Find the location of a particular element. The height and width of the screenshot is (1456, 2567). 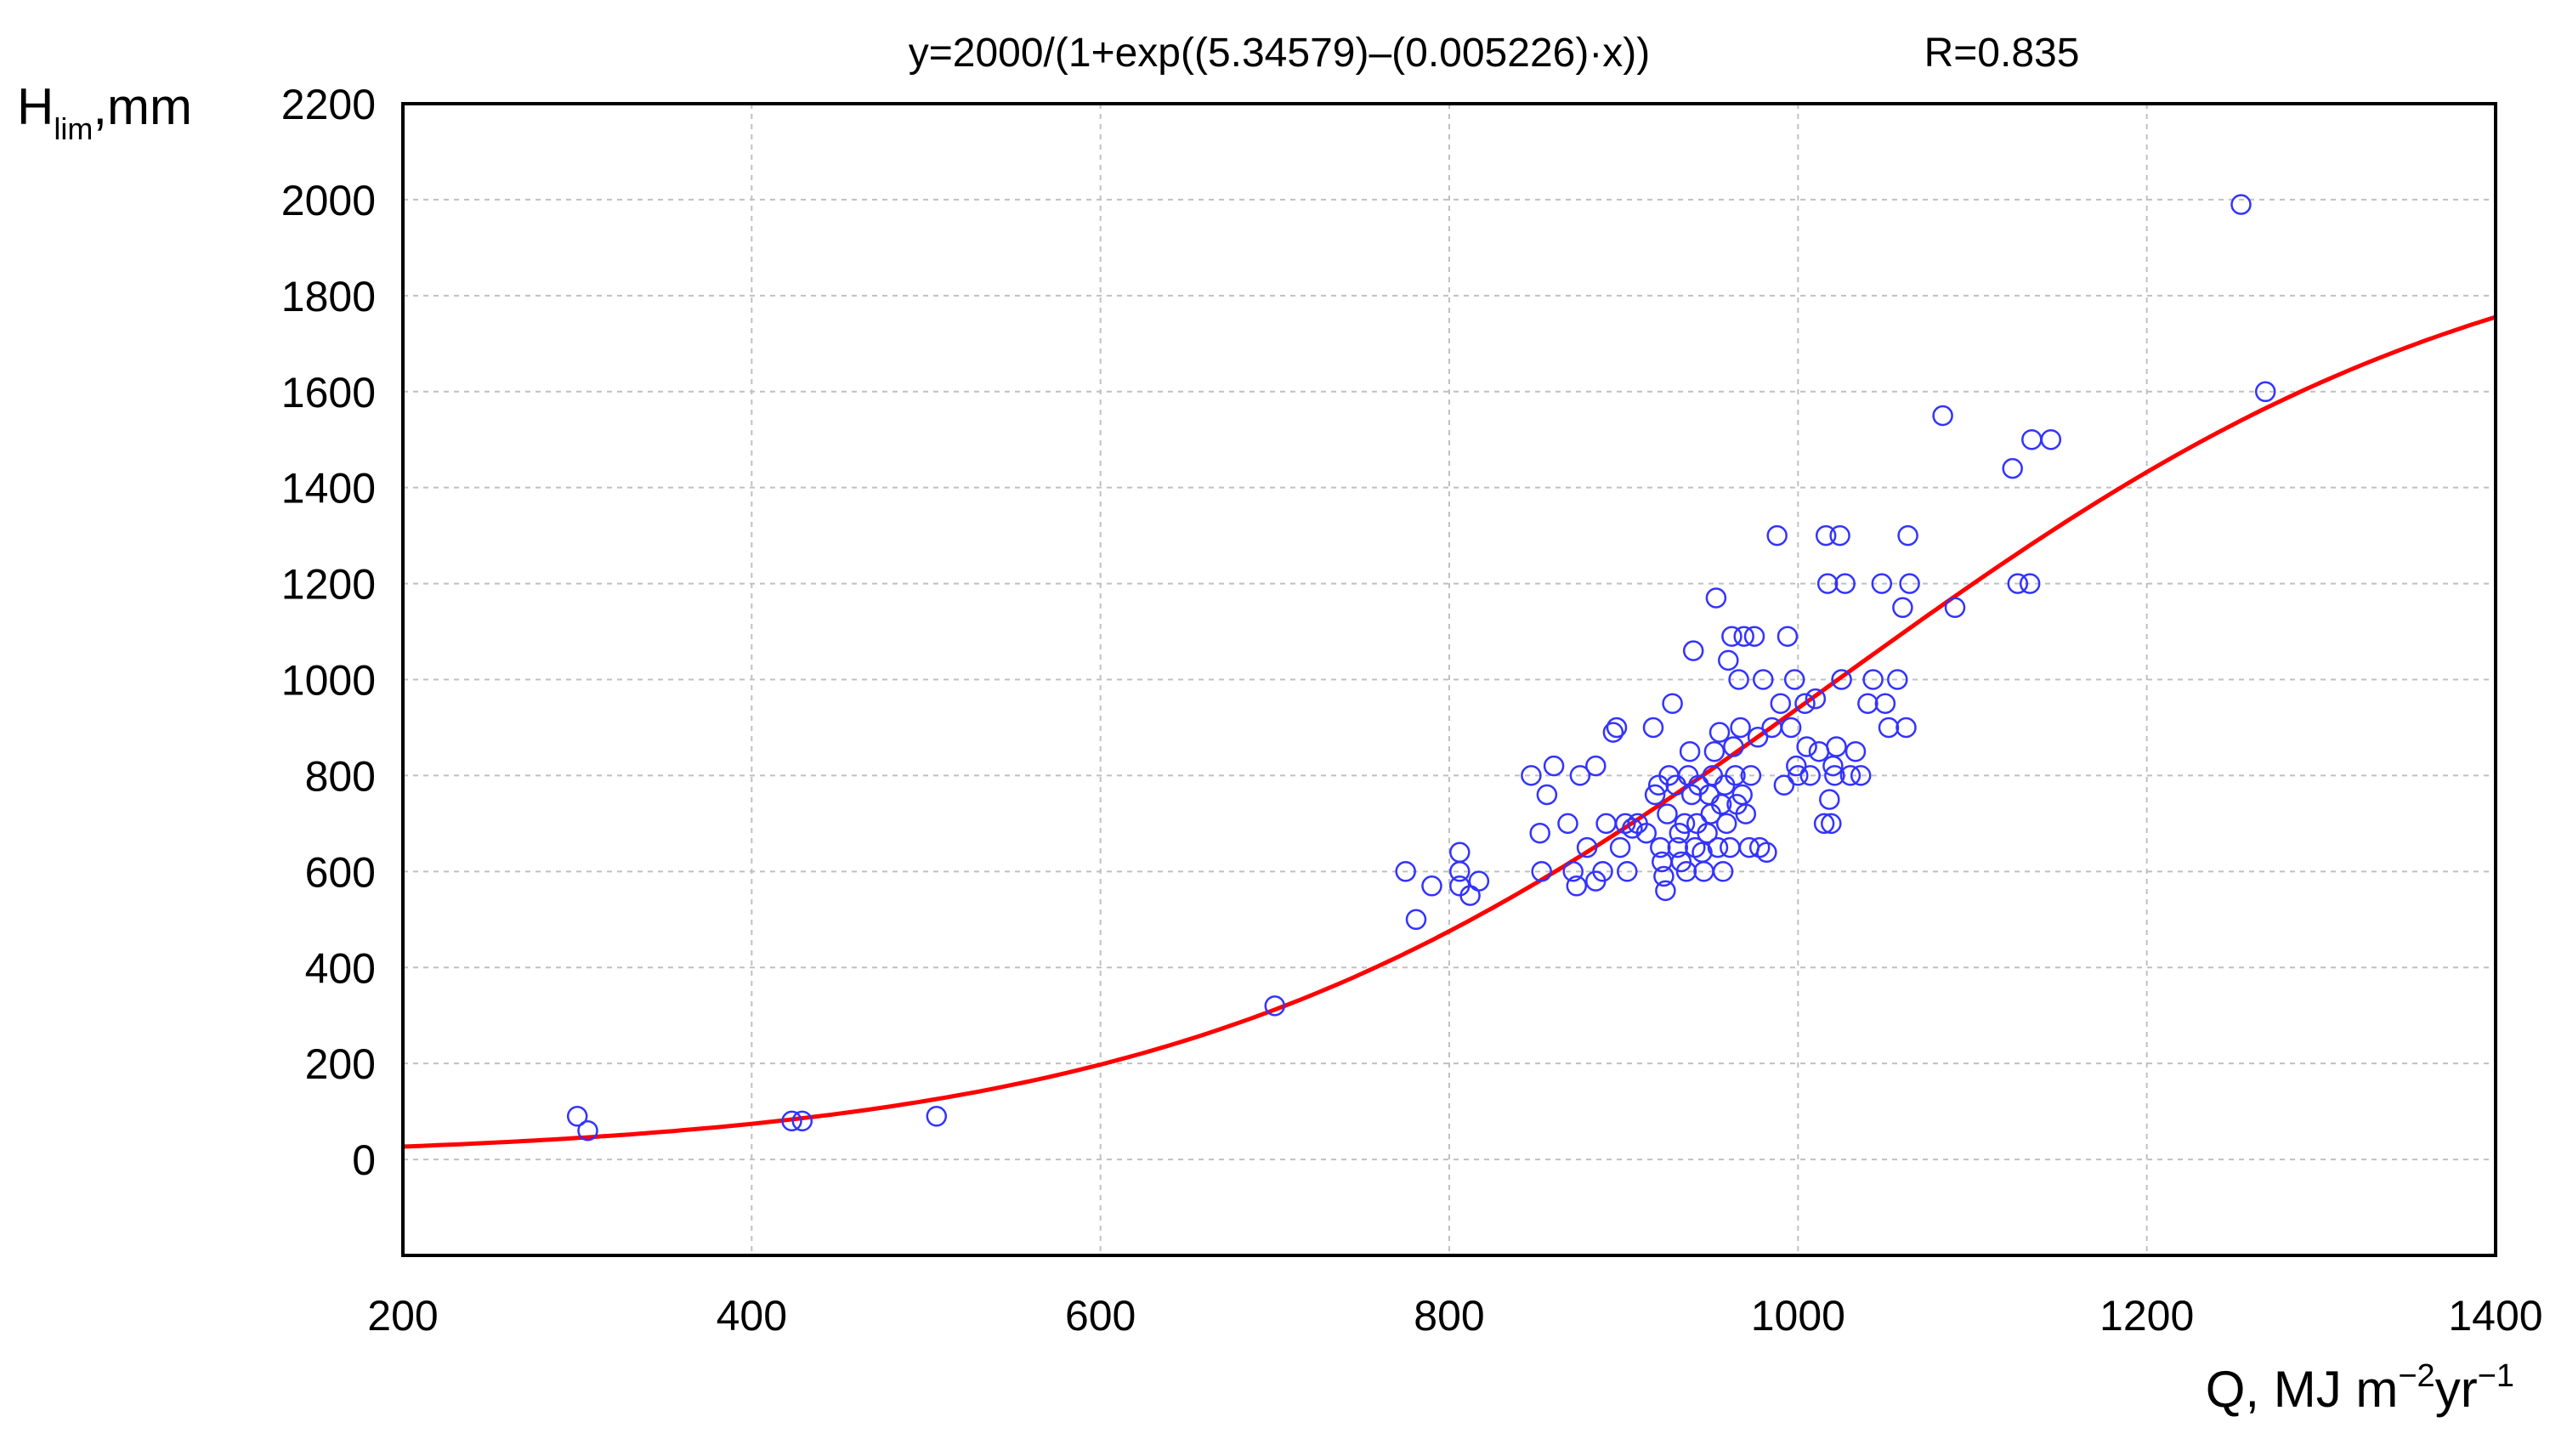

y-tick-label: 1600 is located at coordinates (328, 392).